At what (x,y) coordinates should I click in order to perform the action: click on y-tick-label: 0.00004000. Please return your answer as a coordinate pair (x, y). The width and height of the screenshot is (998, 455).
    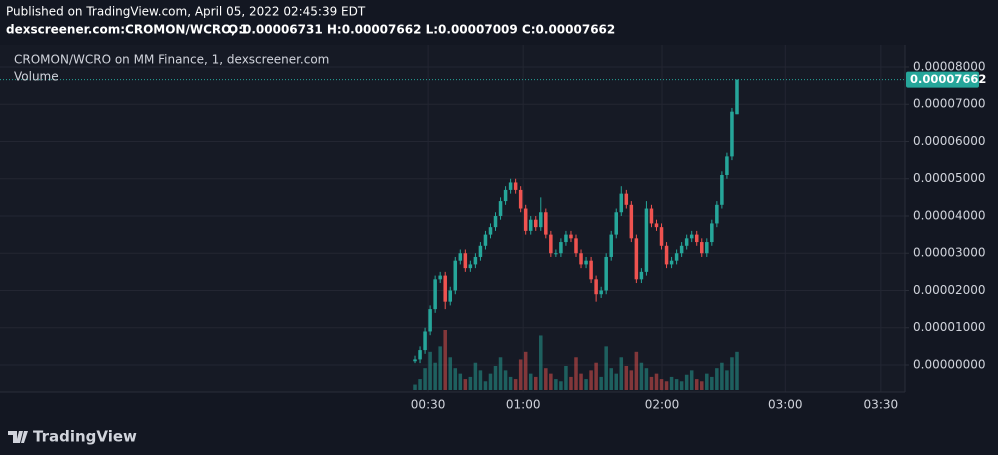
    Looking at the image, I should click on (949, 215).